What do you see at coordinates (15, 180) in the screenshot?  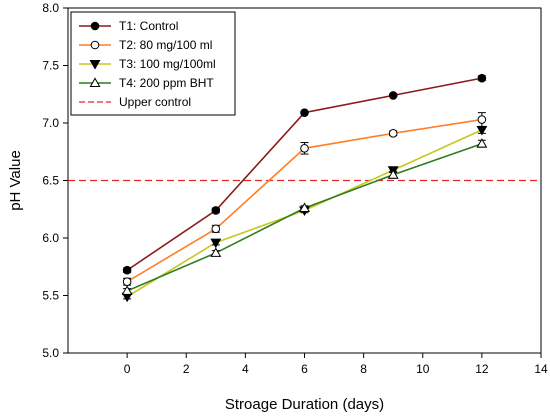 I see `y-axis-title: pH Value` at bounding box center [15, 180].